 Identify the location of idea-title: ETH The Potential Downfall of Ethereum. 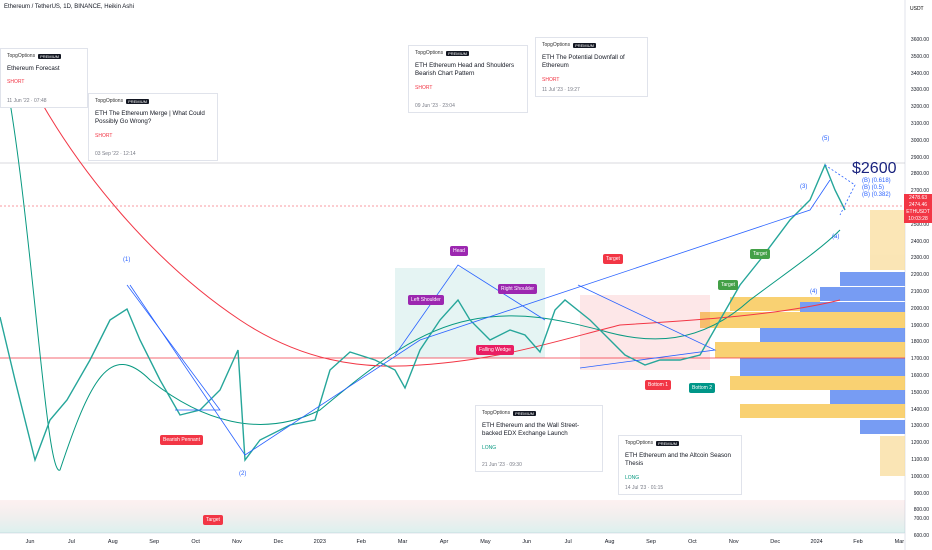
(583, 62).